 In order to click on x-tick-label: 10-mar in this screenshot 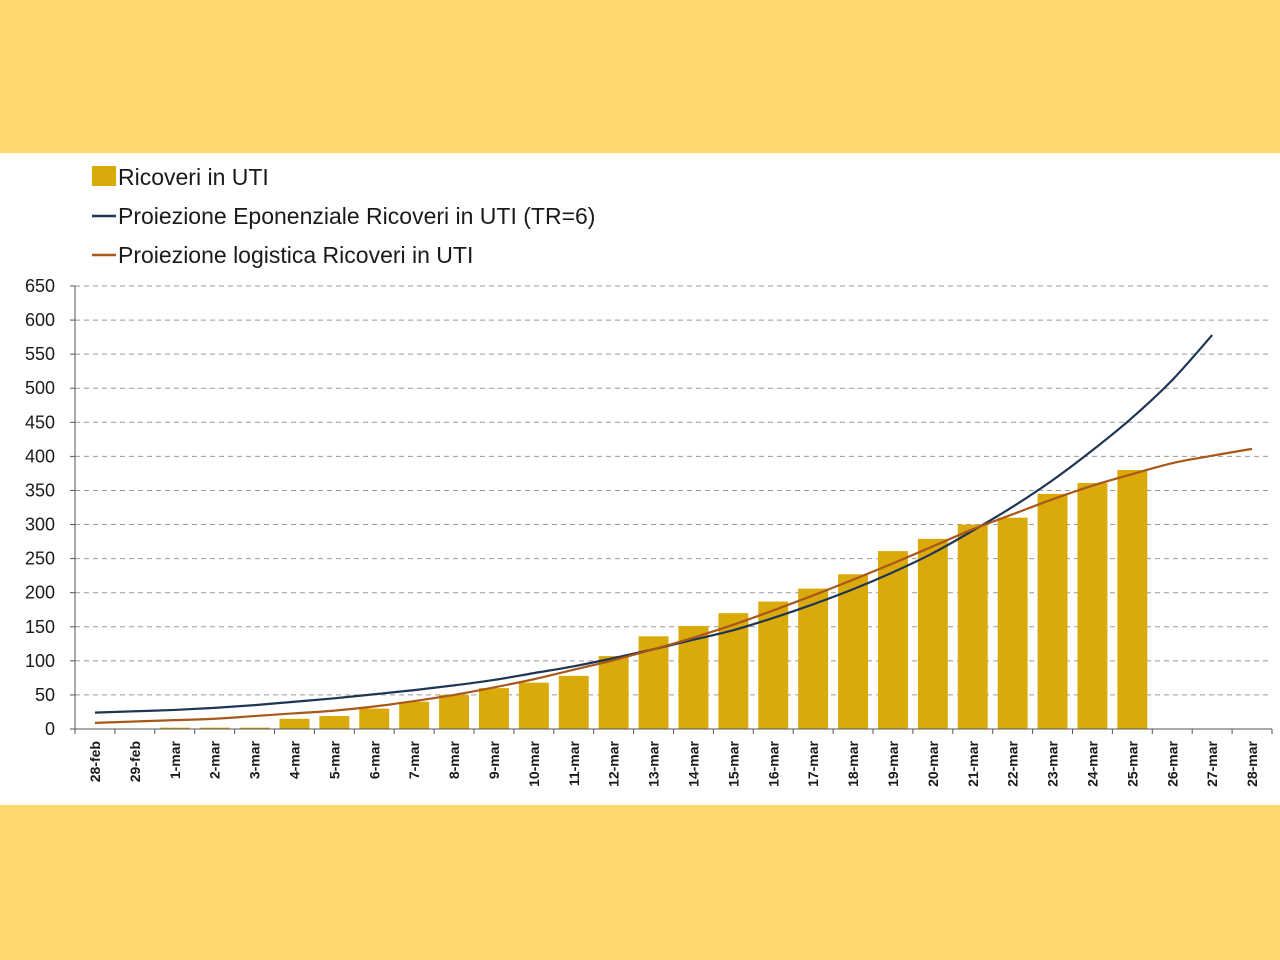, I will do `click(534, 763)`.